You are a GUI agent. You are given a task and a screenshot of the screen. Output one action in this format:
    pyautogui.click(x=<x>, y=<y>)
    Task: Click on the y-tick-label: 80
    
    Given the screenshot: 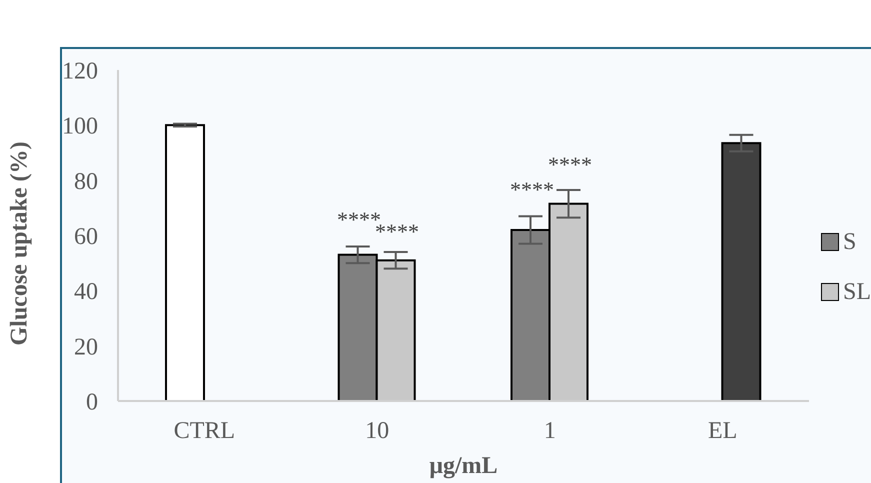 What is the action you would take?
    pyautogui.click(x=86, y=181)
    